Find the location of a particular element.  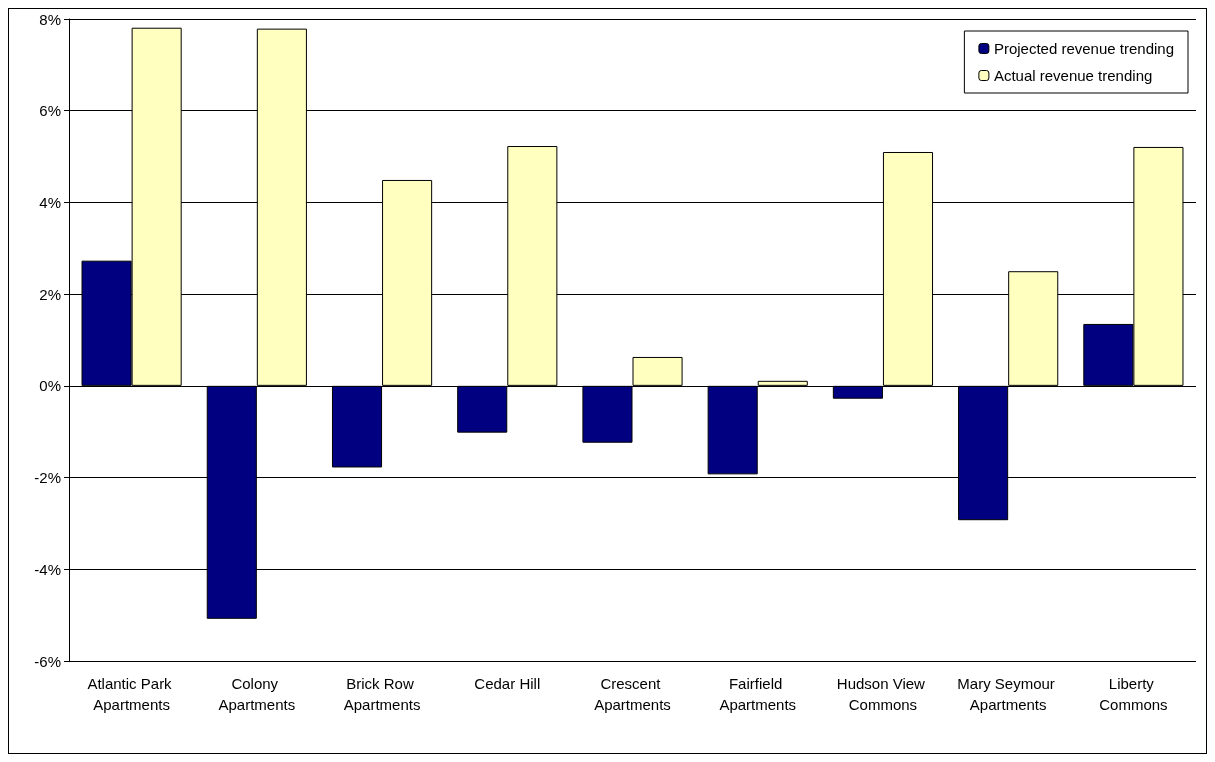

x-tick-label: Mary Seymour Apartments is located at coordinates (1008, 694).